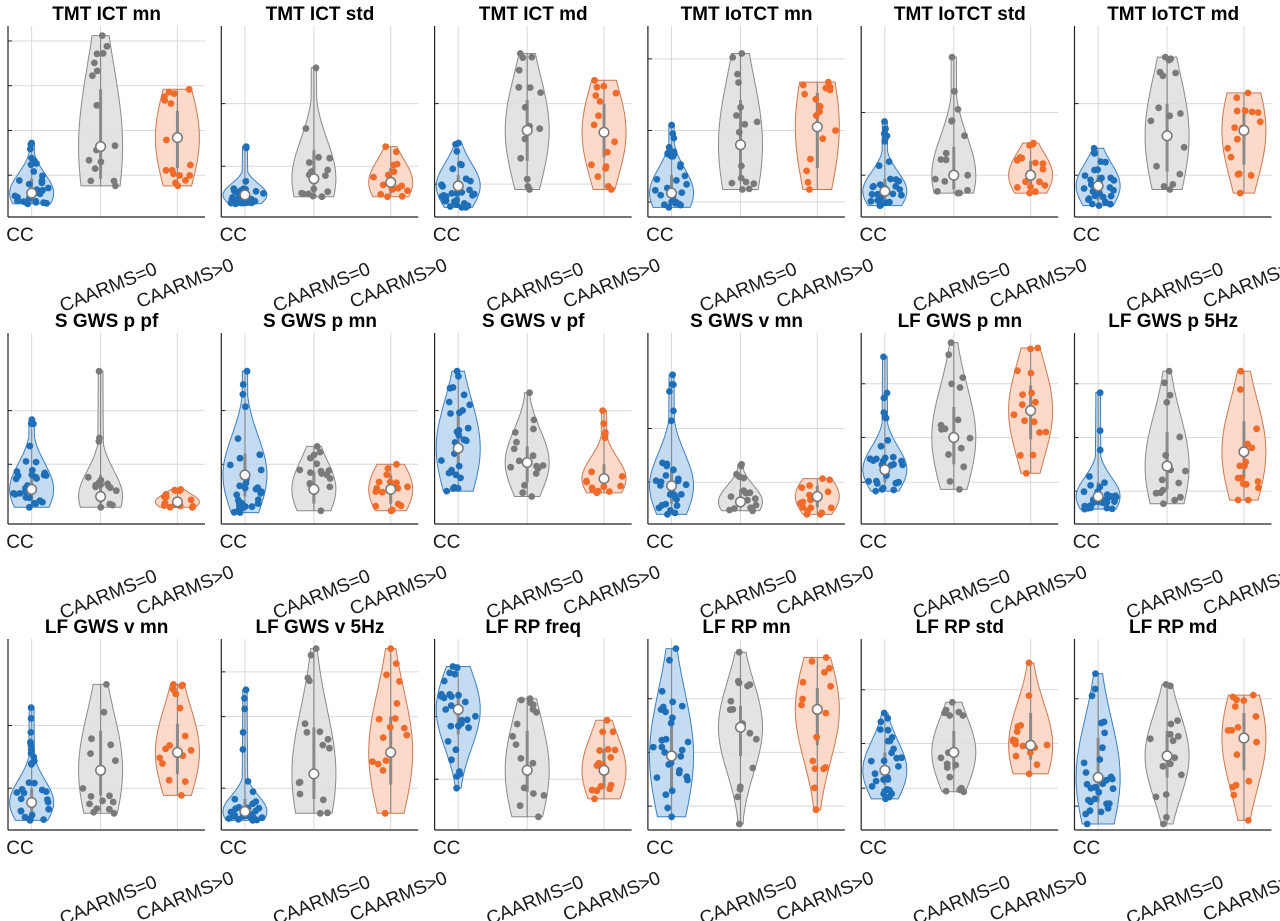 This screenshot has height=921, width=1280. I want to click on panel-title: TMT IoTCT std, so click(960, 14).